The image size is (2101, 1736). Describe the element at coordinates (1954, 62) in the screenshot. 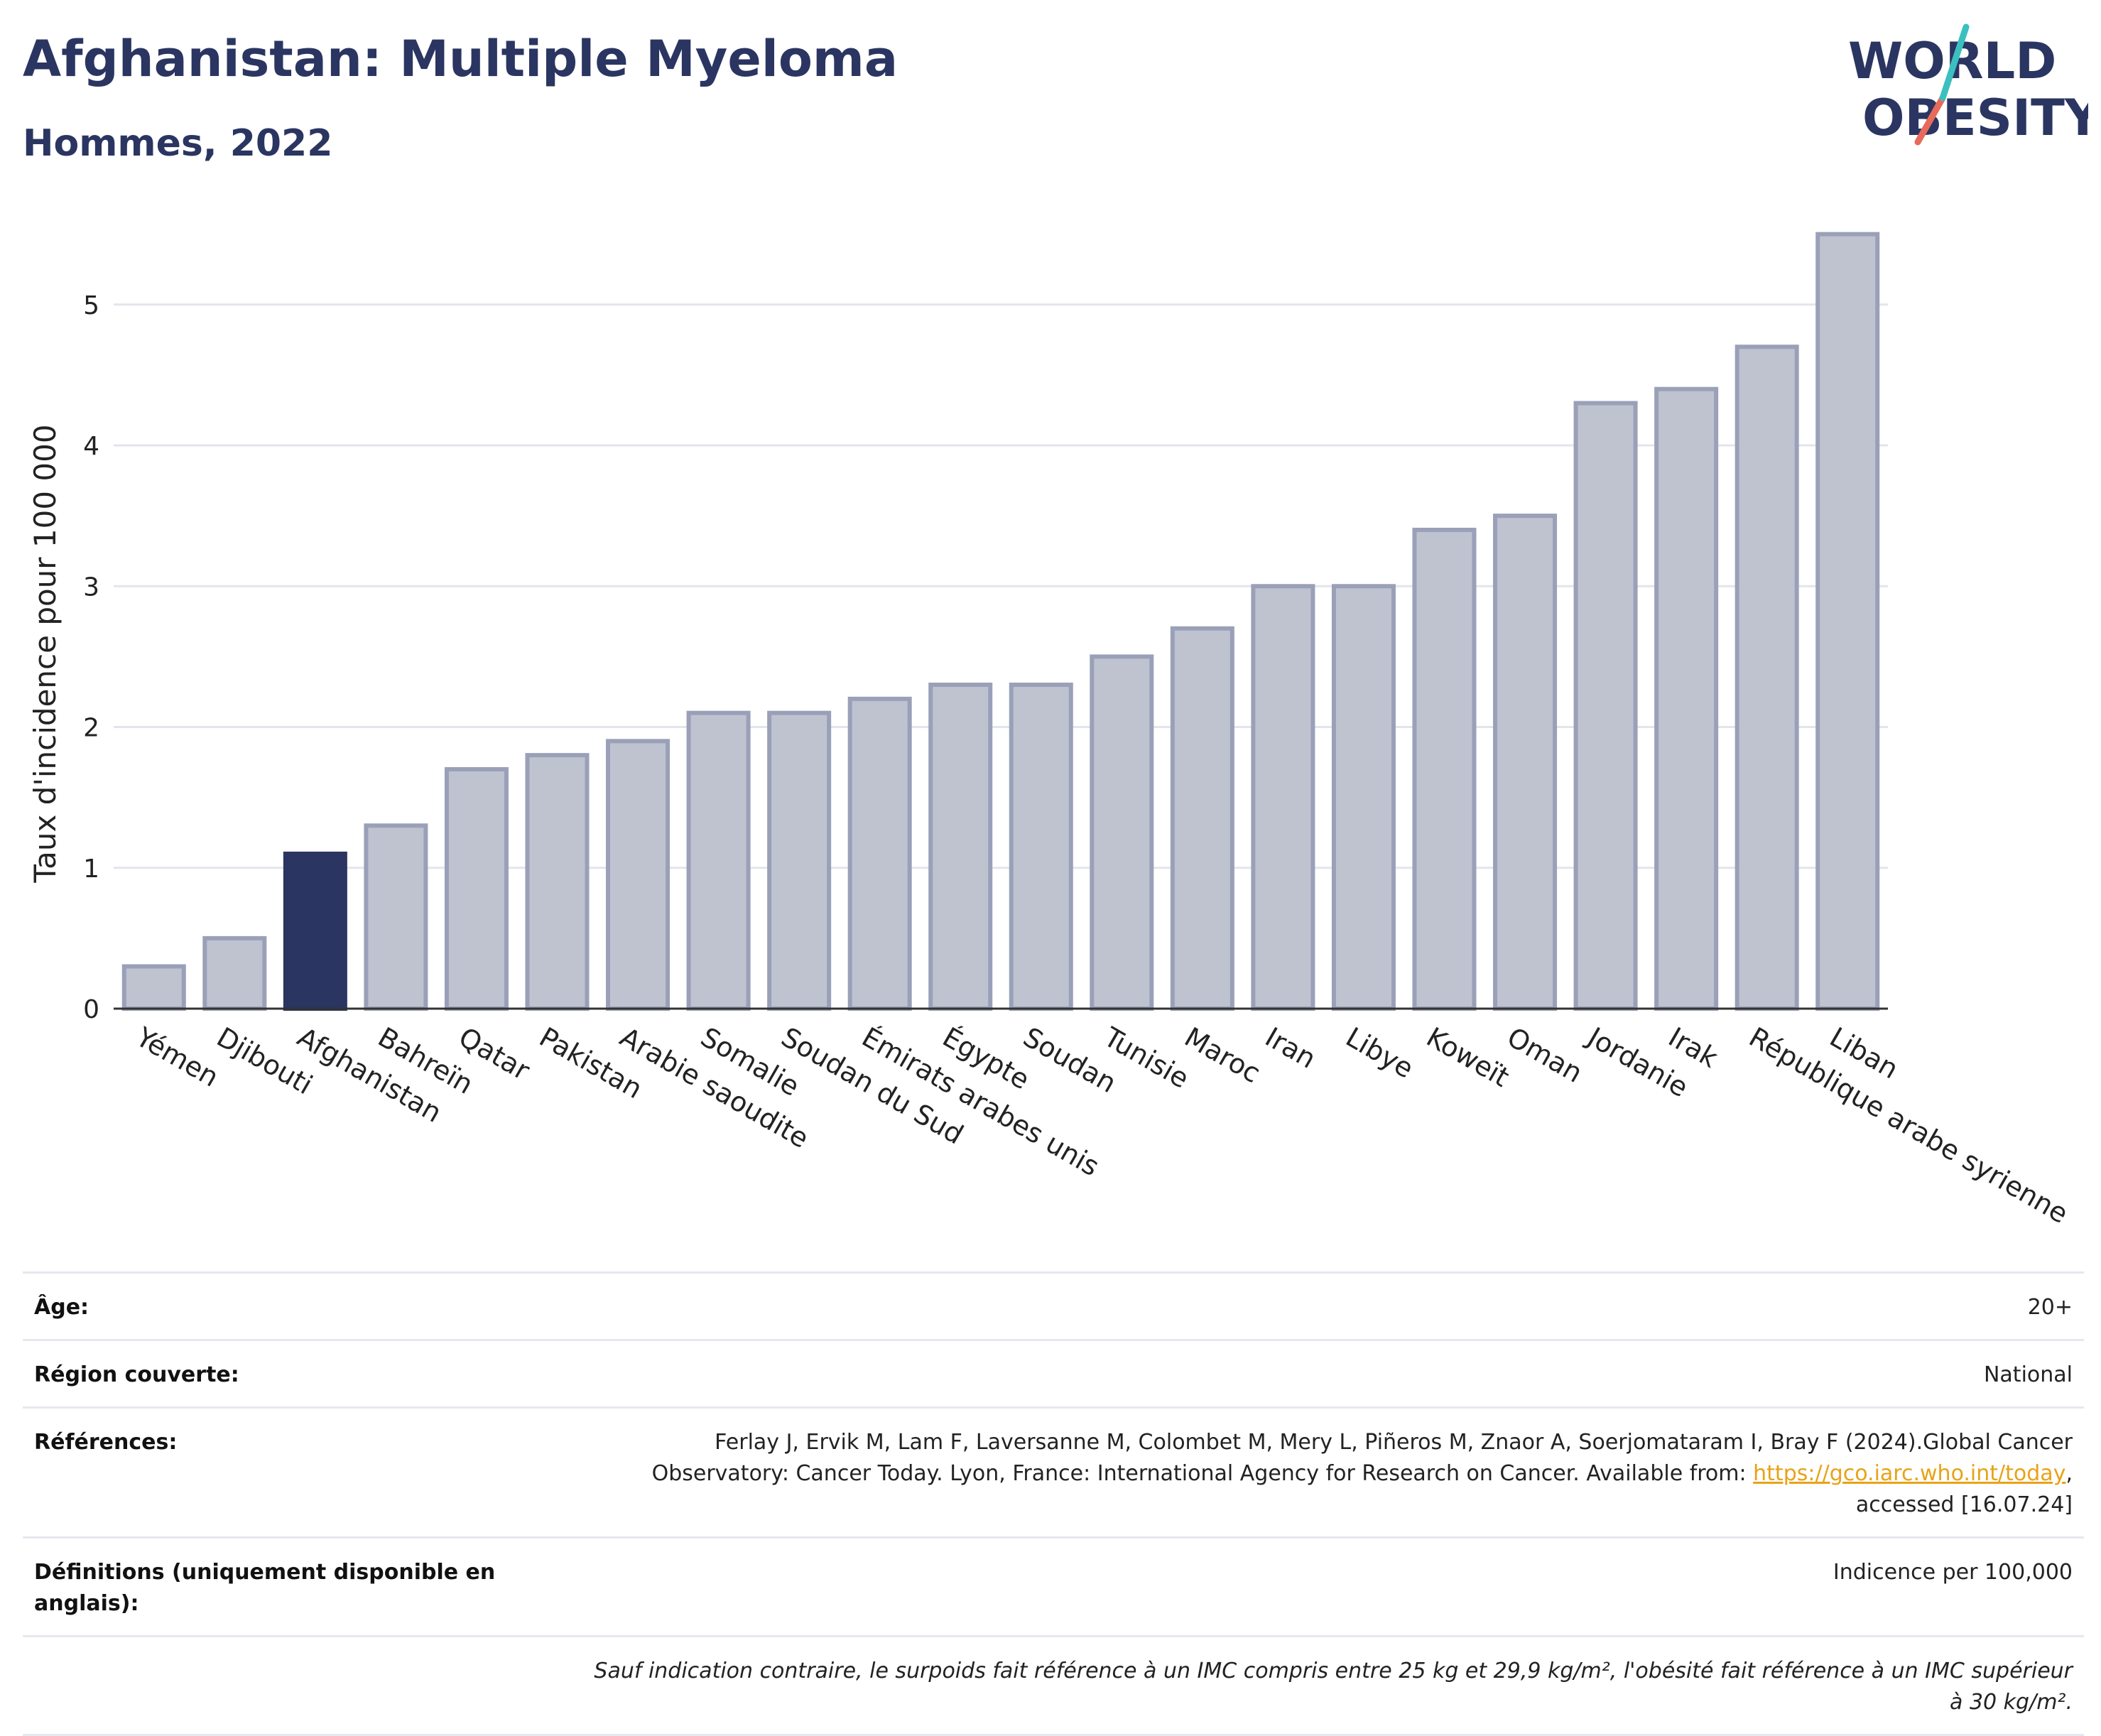

I see `logo-slash-teal` at that location.